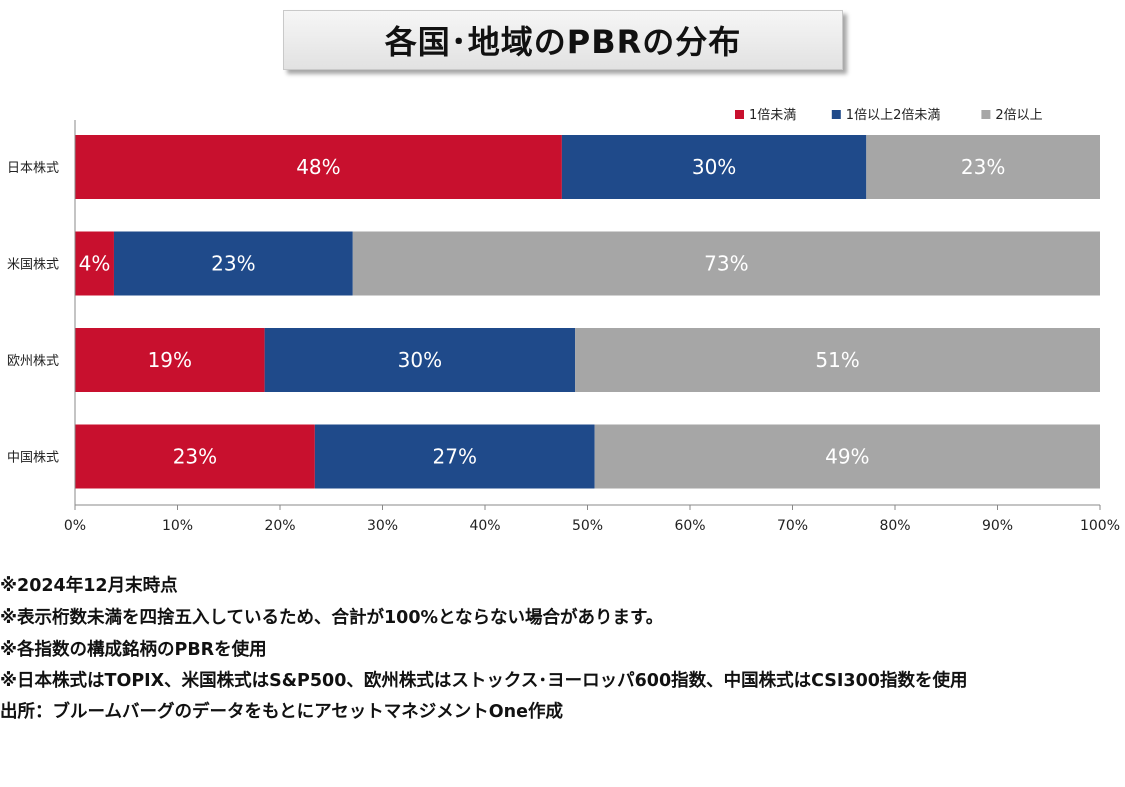 Image resolution: width=1125 pixels, height=787 pixels. I want to click on legend-label: 2倍以上, so click(1018, 115).